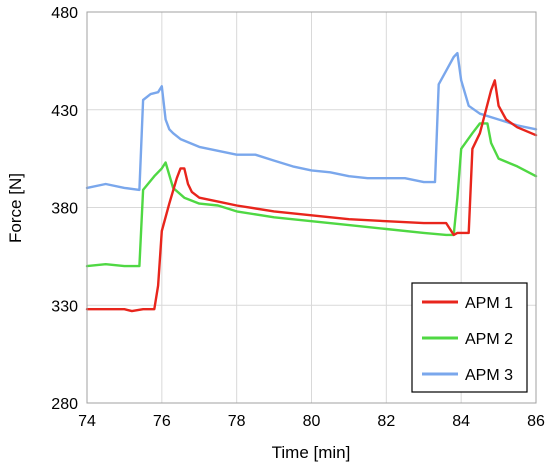  What do you see at coordinates (237, 421) in the screenshot?
I see `x-tick-label: 78` at bounding box center [237, 421].